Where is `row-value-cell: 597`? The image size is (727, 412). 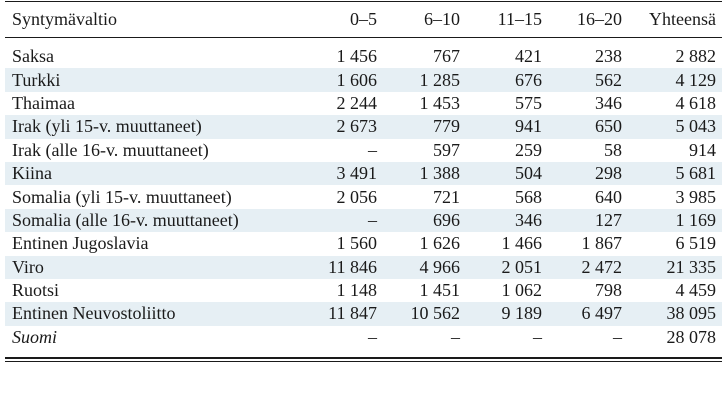 row-value-cell: 597 is located at coordinates (446, 149).